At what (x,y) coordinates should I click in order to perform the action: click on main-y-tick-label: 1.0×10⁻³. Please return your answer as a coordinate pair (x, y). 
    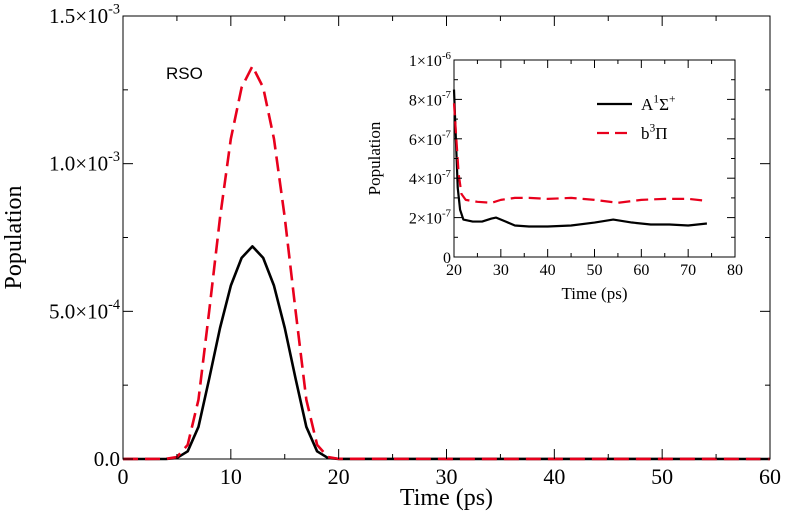
    Looking at the image, I should click on (84, 162).